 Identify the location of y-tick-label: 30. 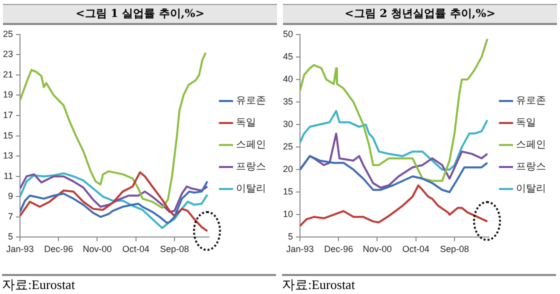
(288, 124).